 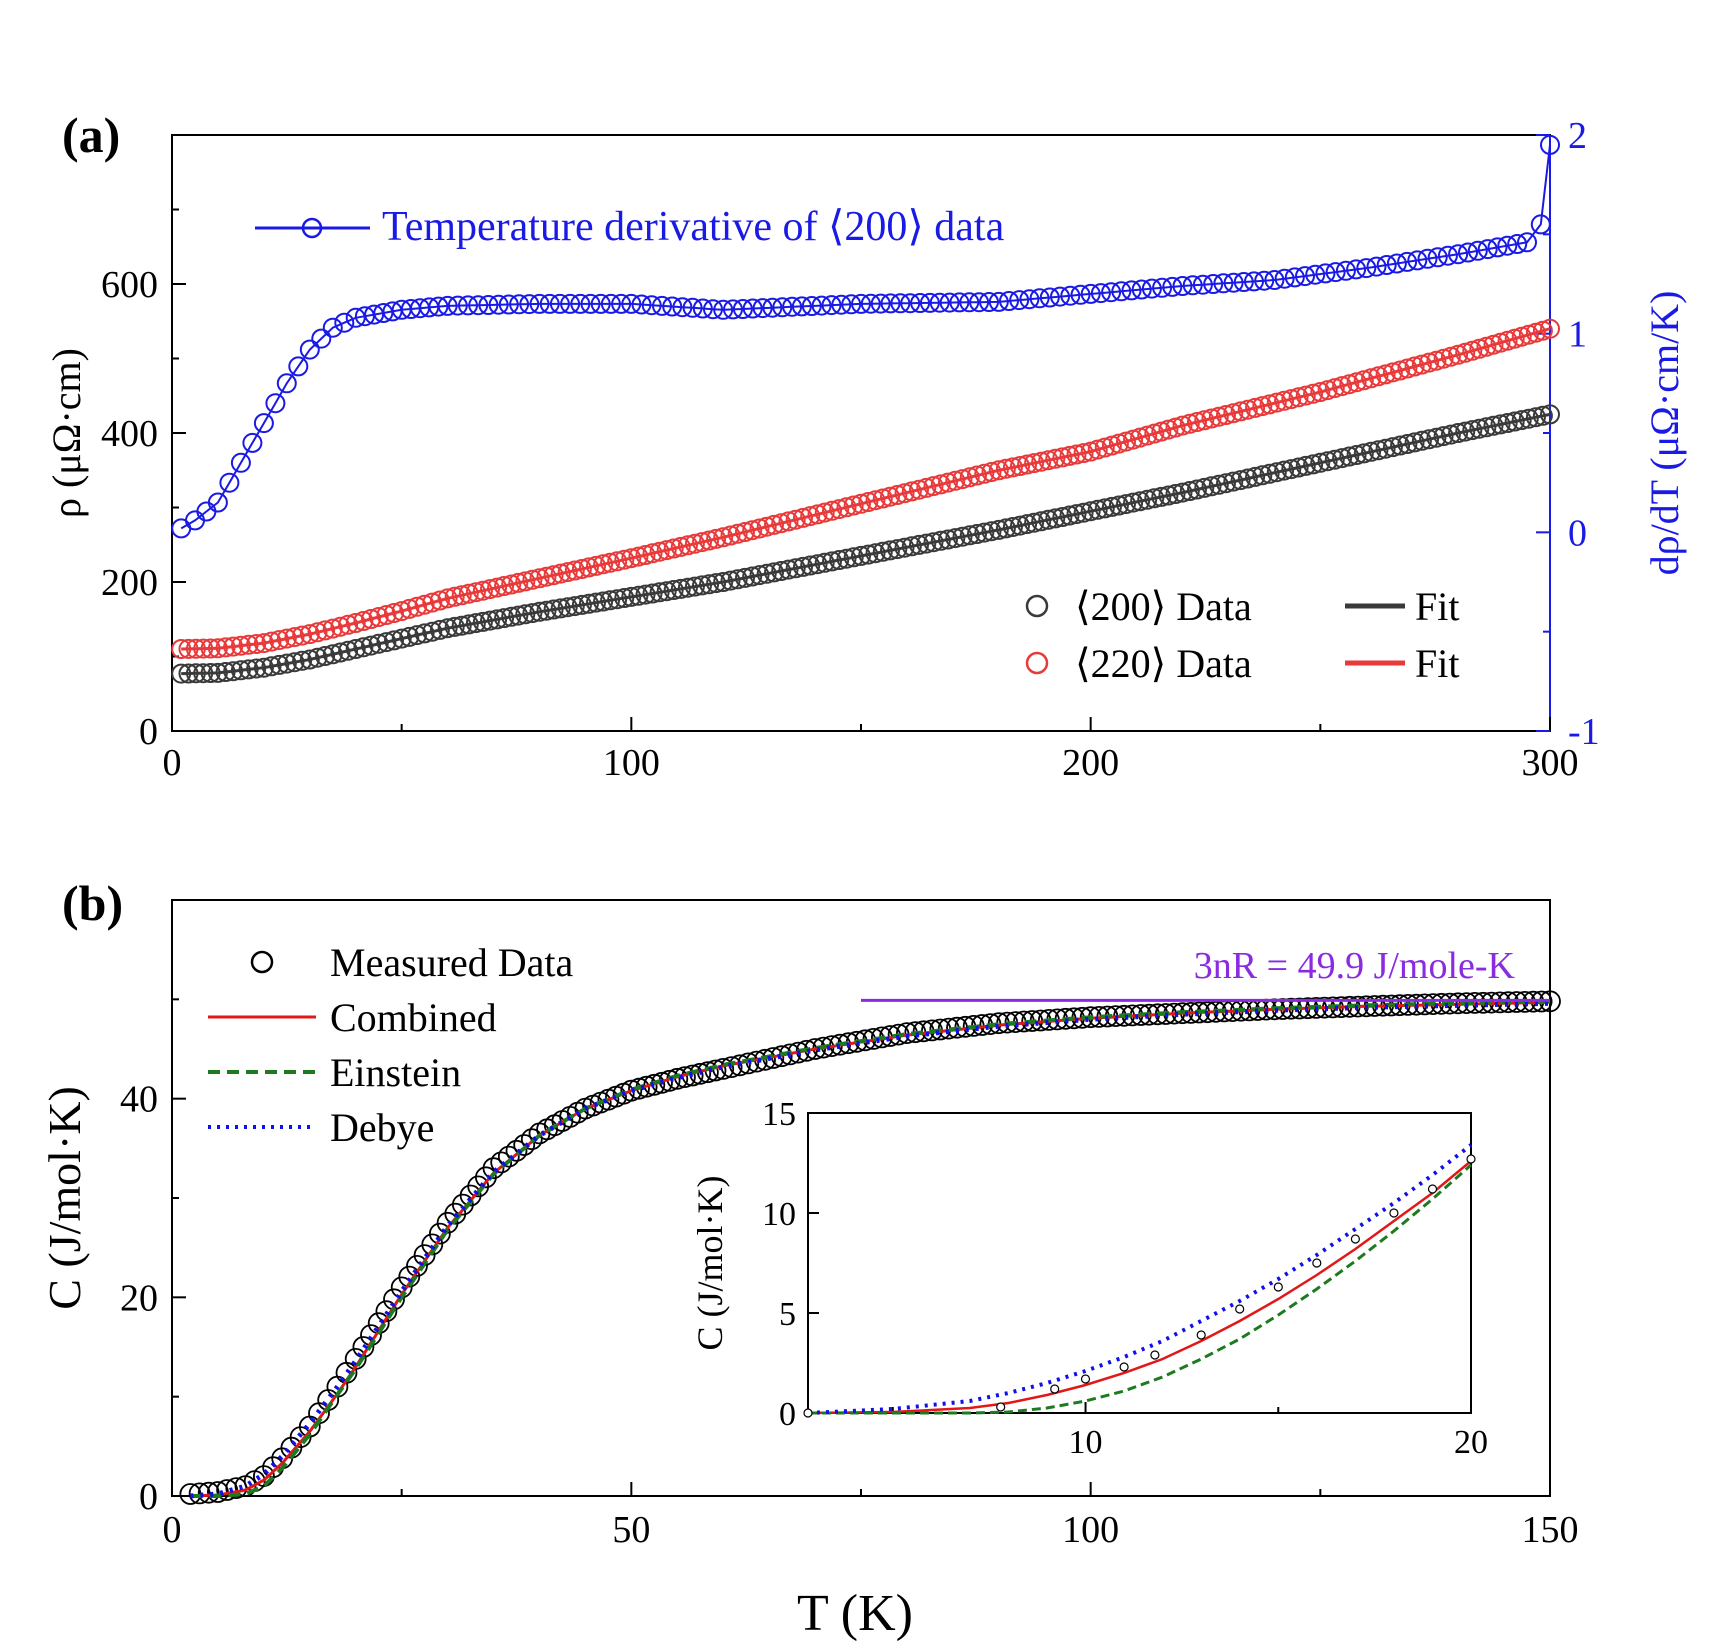 I want to click on panel-a-y-tick-label: 200, so click(x=129, y=583).